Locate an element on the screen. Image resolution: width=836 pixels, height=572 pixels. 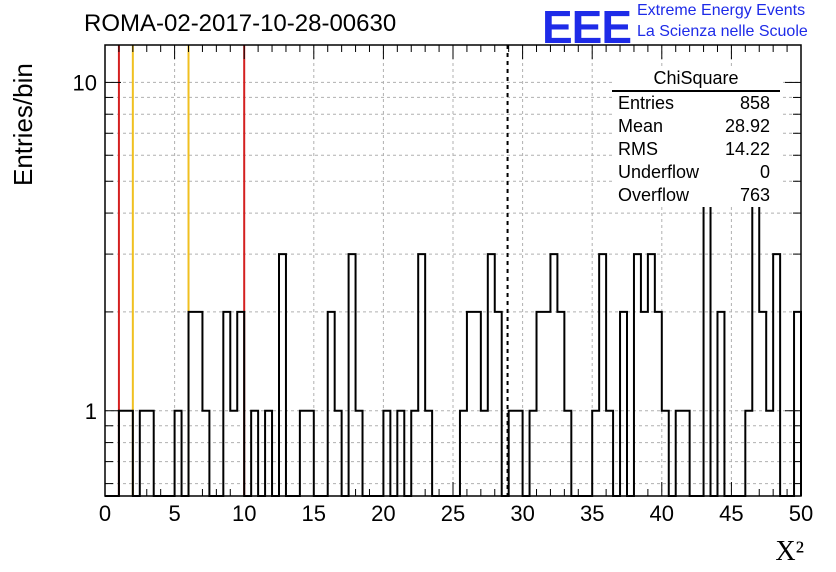
x-tick-label: 15 is located at coordinates (314, 513).